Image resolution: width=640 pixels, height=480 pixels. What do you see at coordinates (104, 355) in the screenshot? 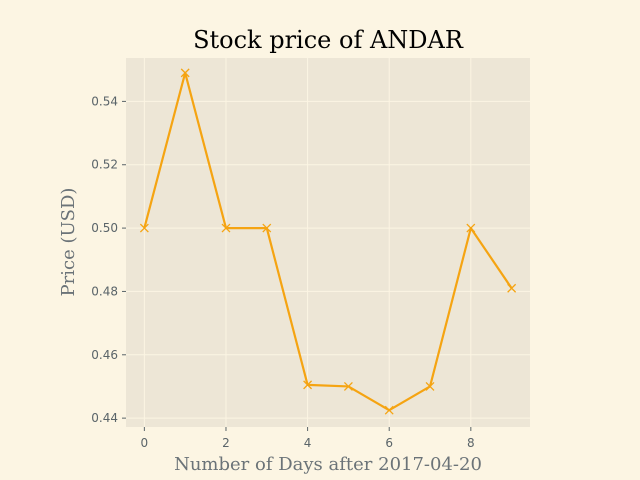
I see `y-tick-label: 0.46` at bounding box center [104, 355].